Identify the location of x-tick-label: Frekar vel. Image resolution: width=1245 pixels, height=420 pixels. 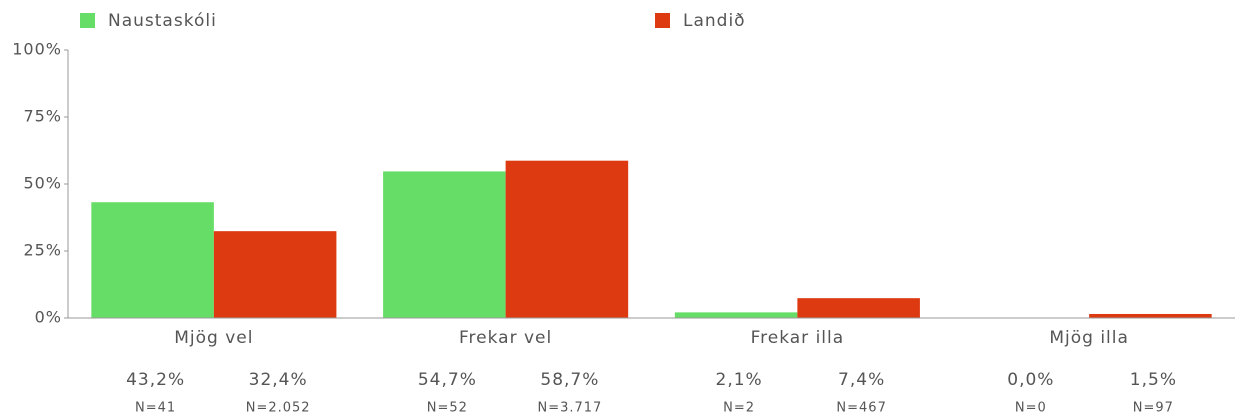
(505, 338).